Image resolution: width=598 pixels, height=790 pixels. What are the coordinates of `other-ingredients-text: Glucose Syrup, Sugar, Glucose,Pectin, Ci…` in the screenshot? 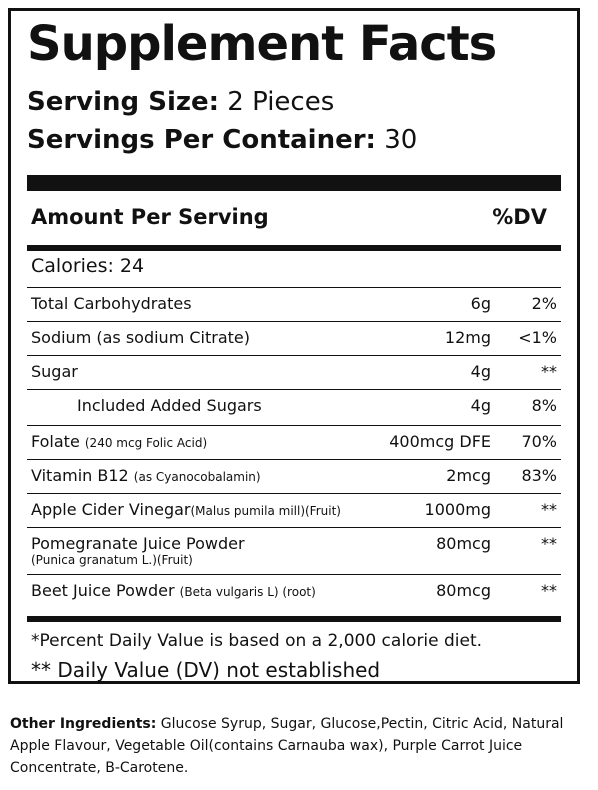 It's located at (287, 746).